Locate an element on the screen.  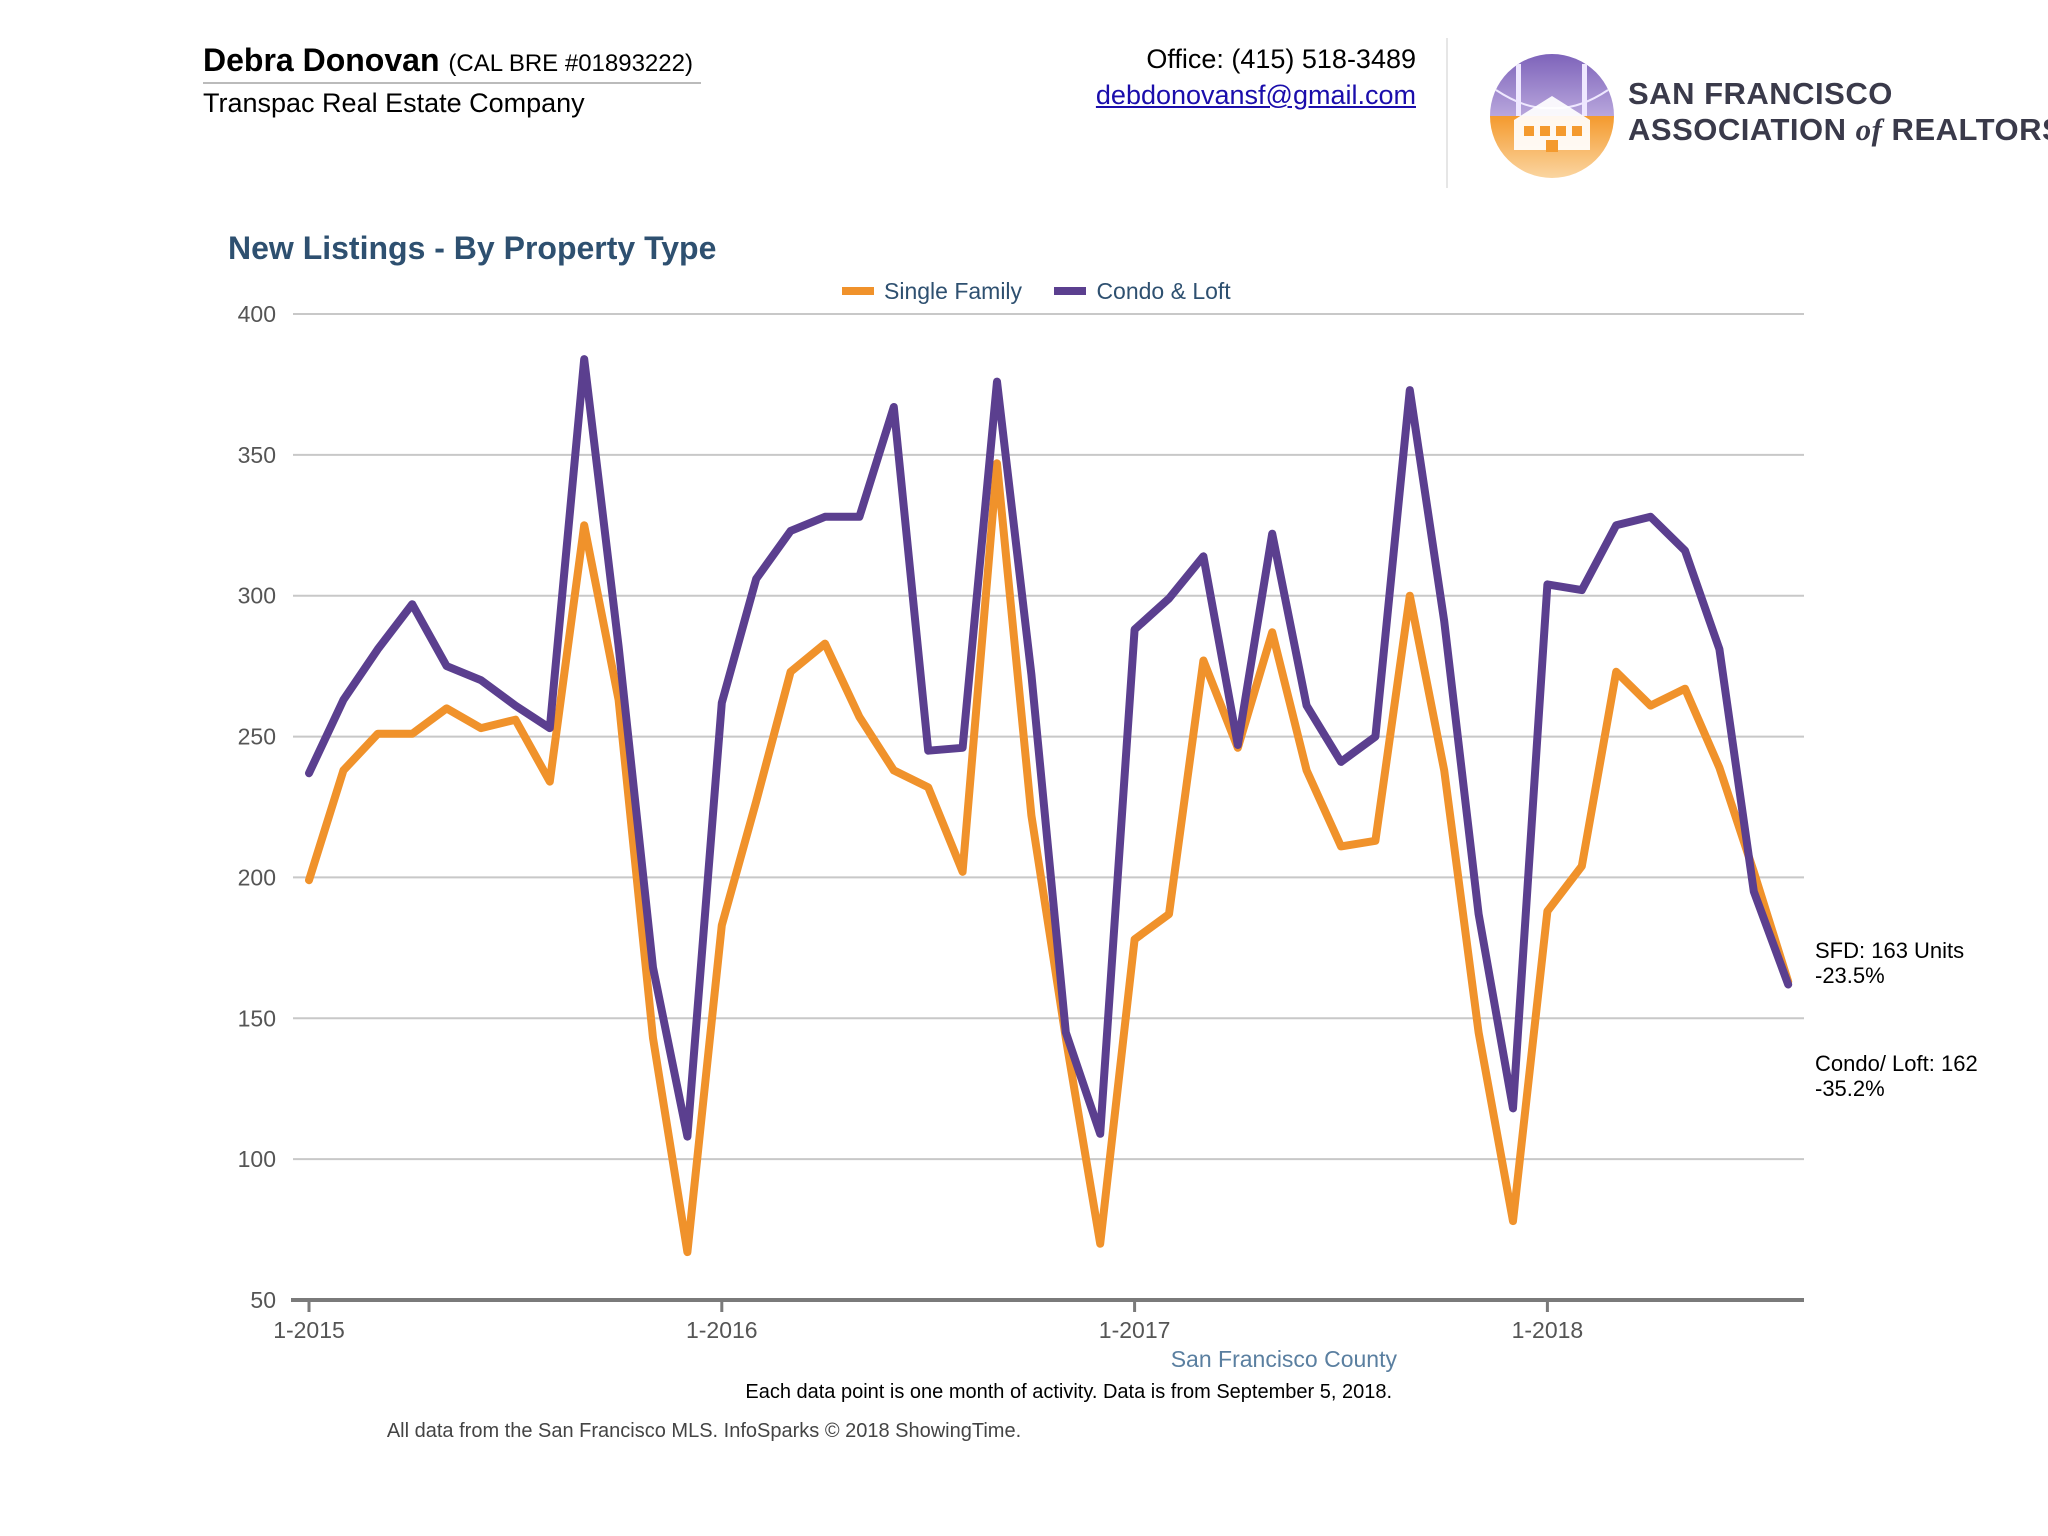
org-name-line2: ASSOCIATION of REALTORS® is located at coordinates (1838, 130).